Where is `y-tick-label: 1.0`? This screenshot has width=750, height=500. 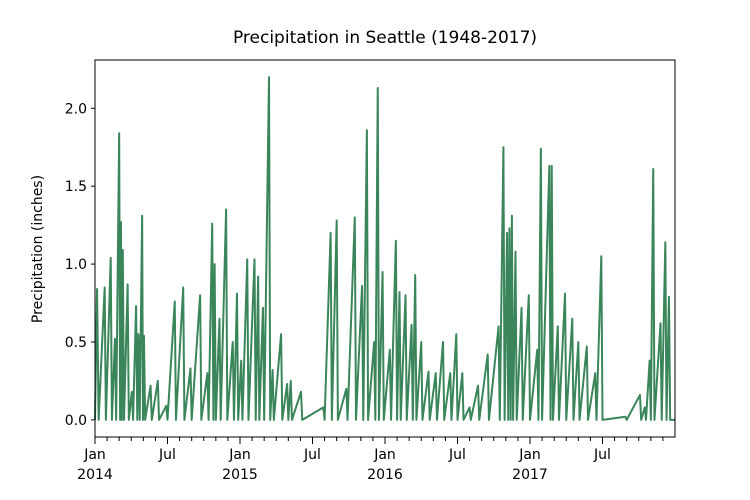
y-tick-label: 1.0 is located at coordinates (76, 265).